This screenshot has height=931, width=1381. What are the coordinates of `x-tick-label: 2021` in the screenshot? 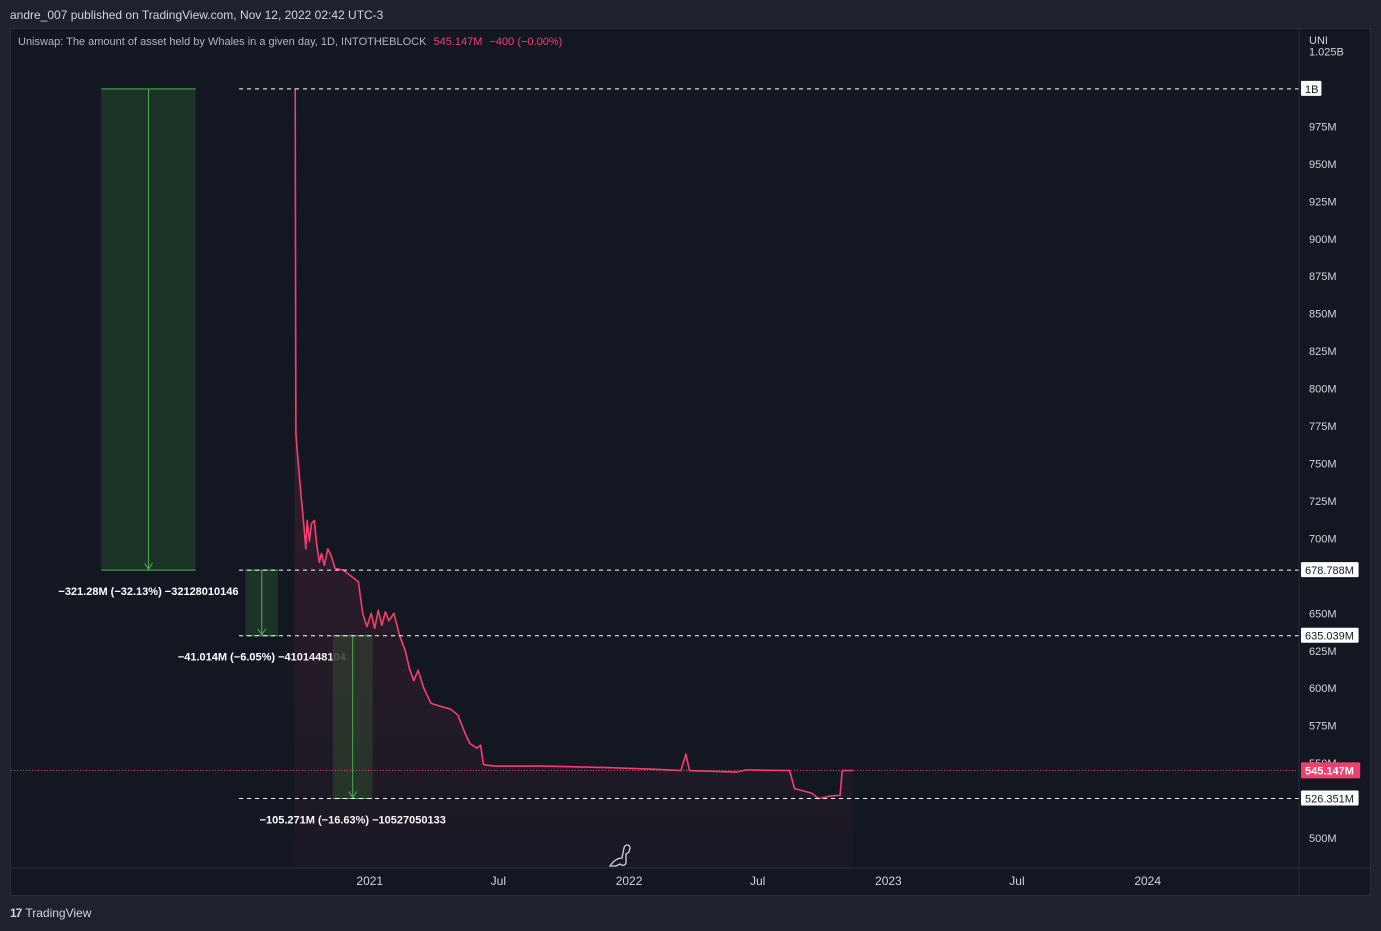 It's located at (369, 881).